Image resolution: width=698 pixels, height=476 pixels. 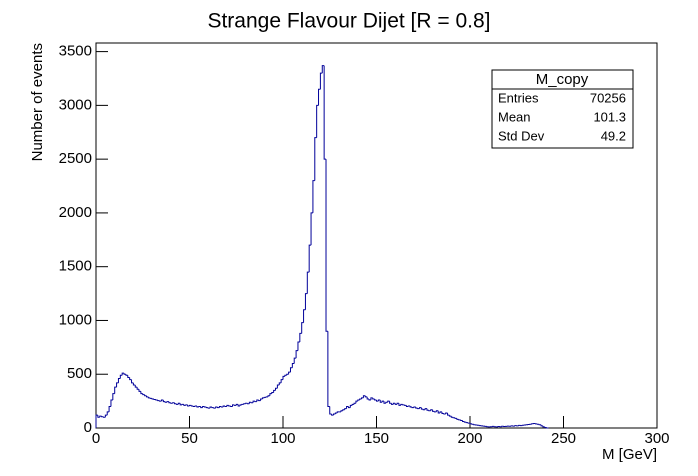 I want to click on x-tick-label: 300, so click(x=656, y=438).